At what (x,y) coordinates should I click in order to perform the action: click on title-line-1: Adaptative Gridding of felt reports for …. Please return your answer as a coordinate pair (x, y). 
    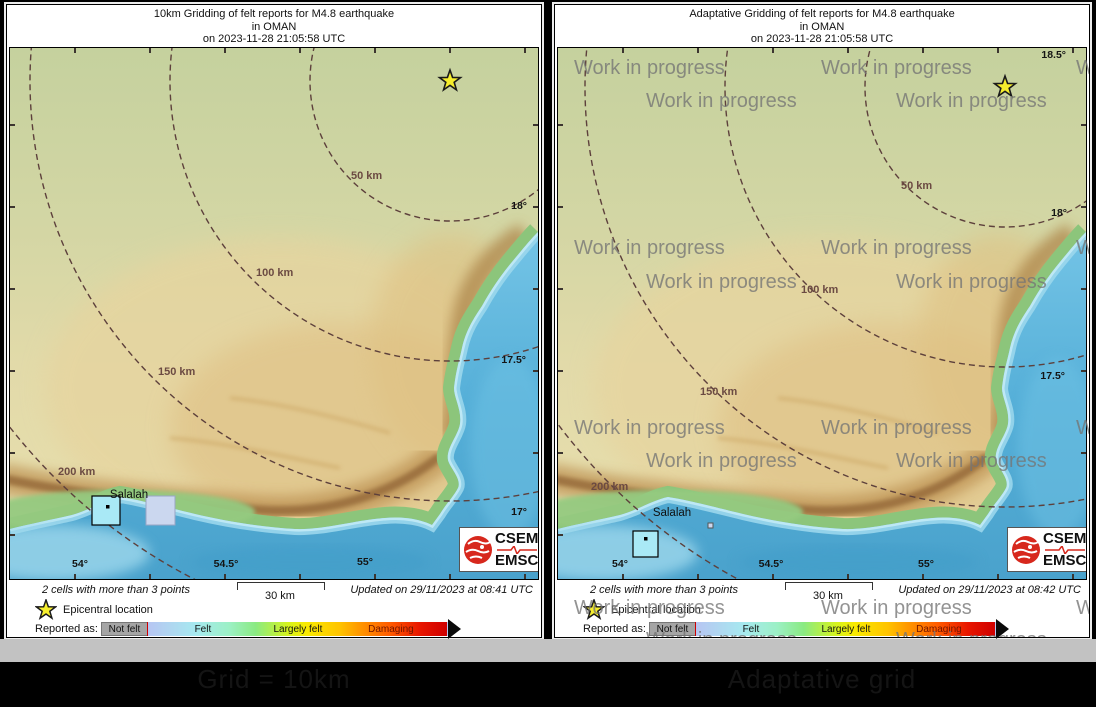
    Looking at the image, I should click on (822, 14).